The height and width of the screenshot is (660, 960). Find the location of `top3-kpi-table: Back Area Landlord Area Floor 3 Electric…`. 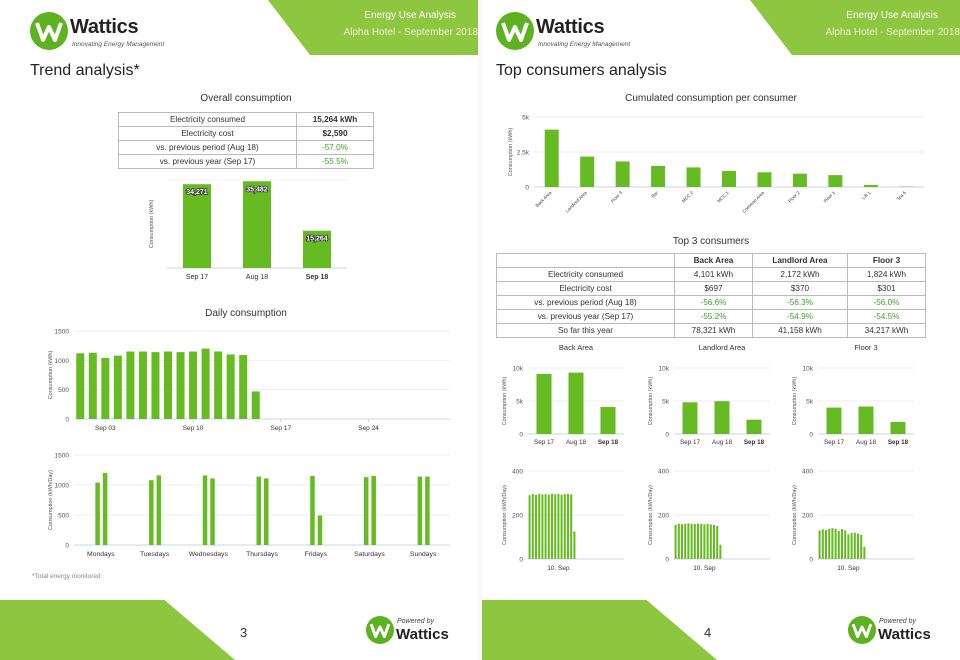

top3-kpi-table: Back Area Landlord Area Floor 3 Electric… is located at coordinates (711, 295).